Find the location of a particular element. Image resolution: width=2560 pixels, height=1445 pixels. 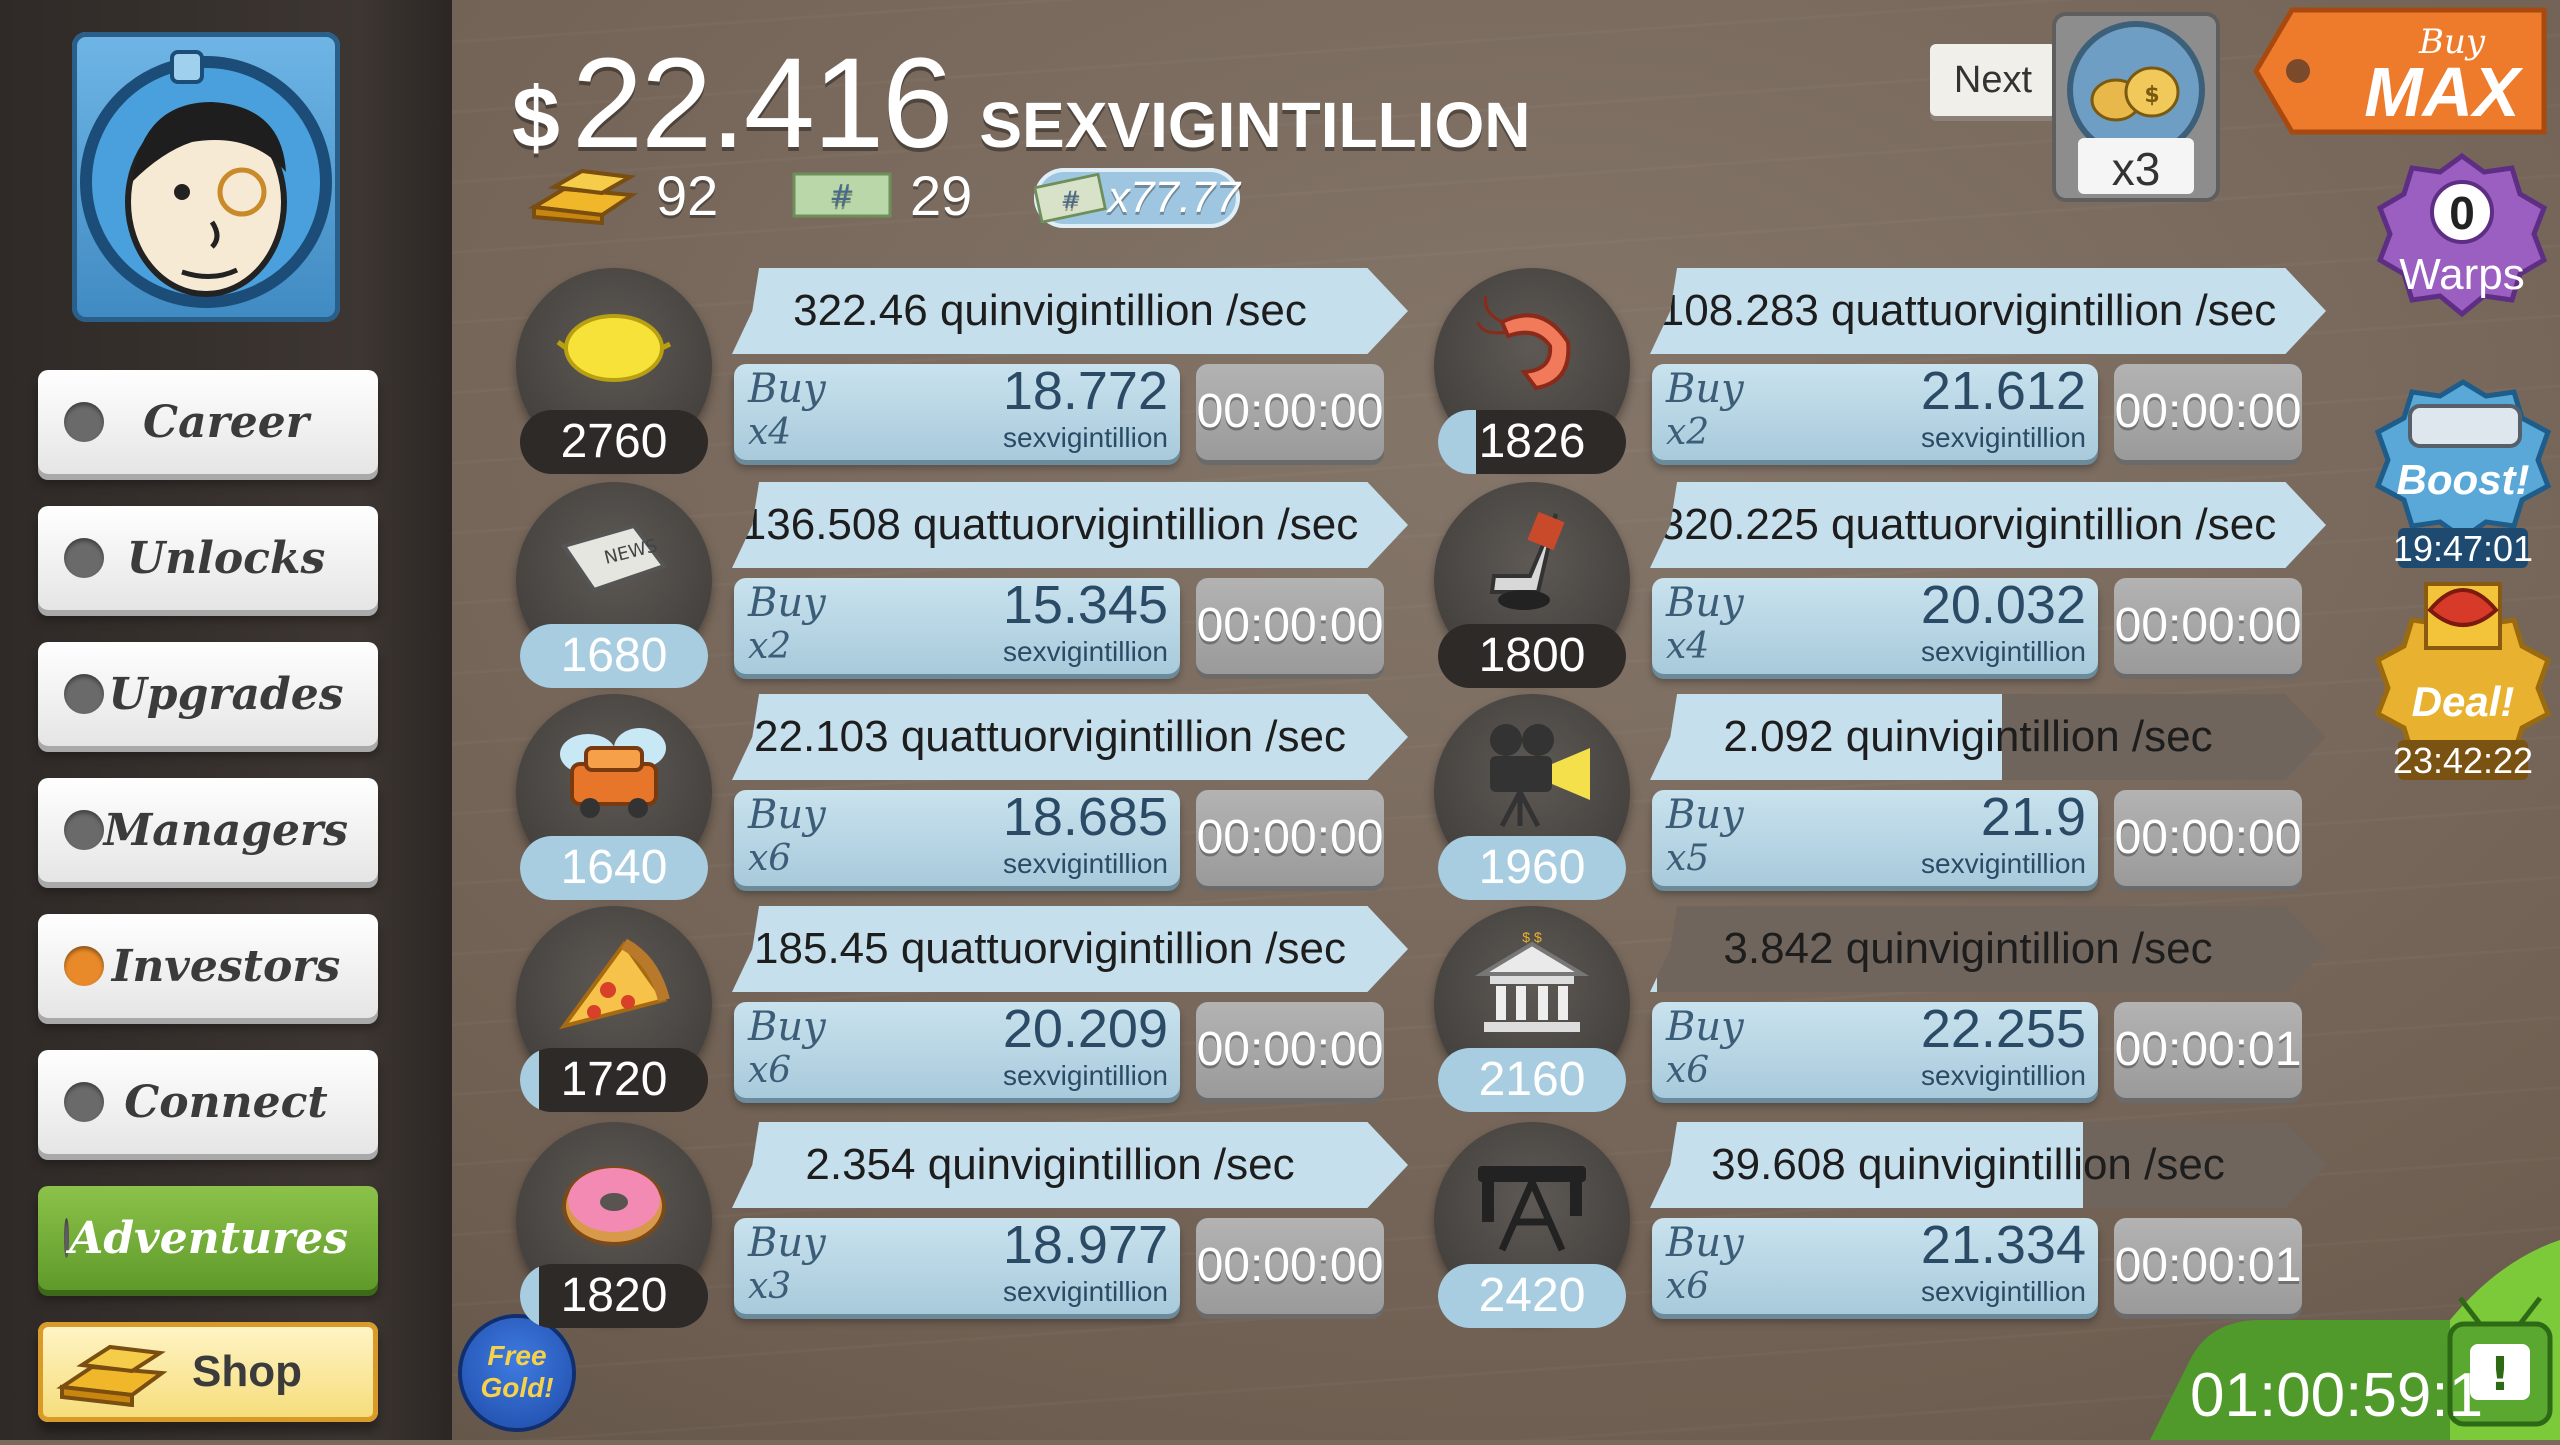

revenue-bar: 185.45 quattuorvigintillion /sec is located at coordinates (1070, 949).